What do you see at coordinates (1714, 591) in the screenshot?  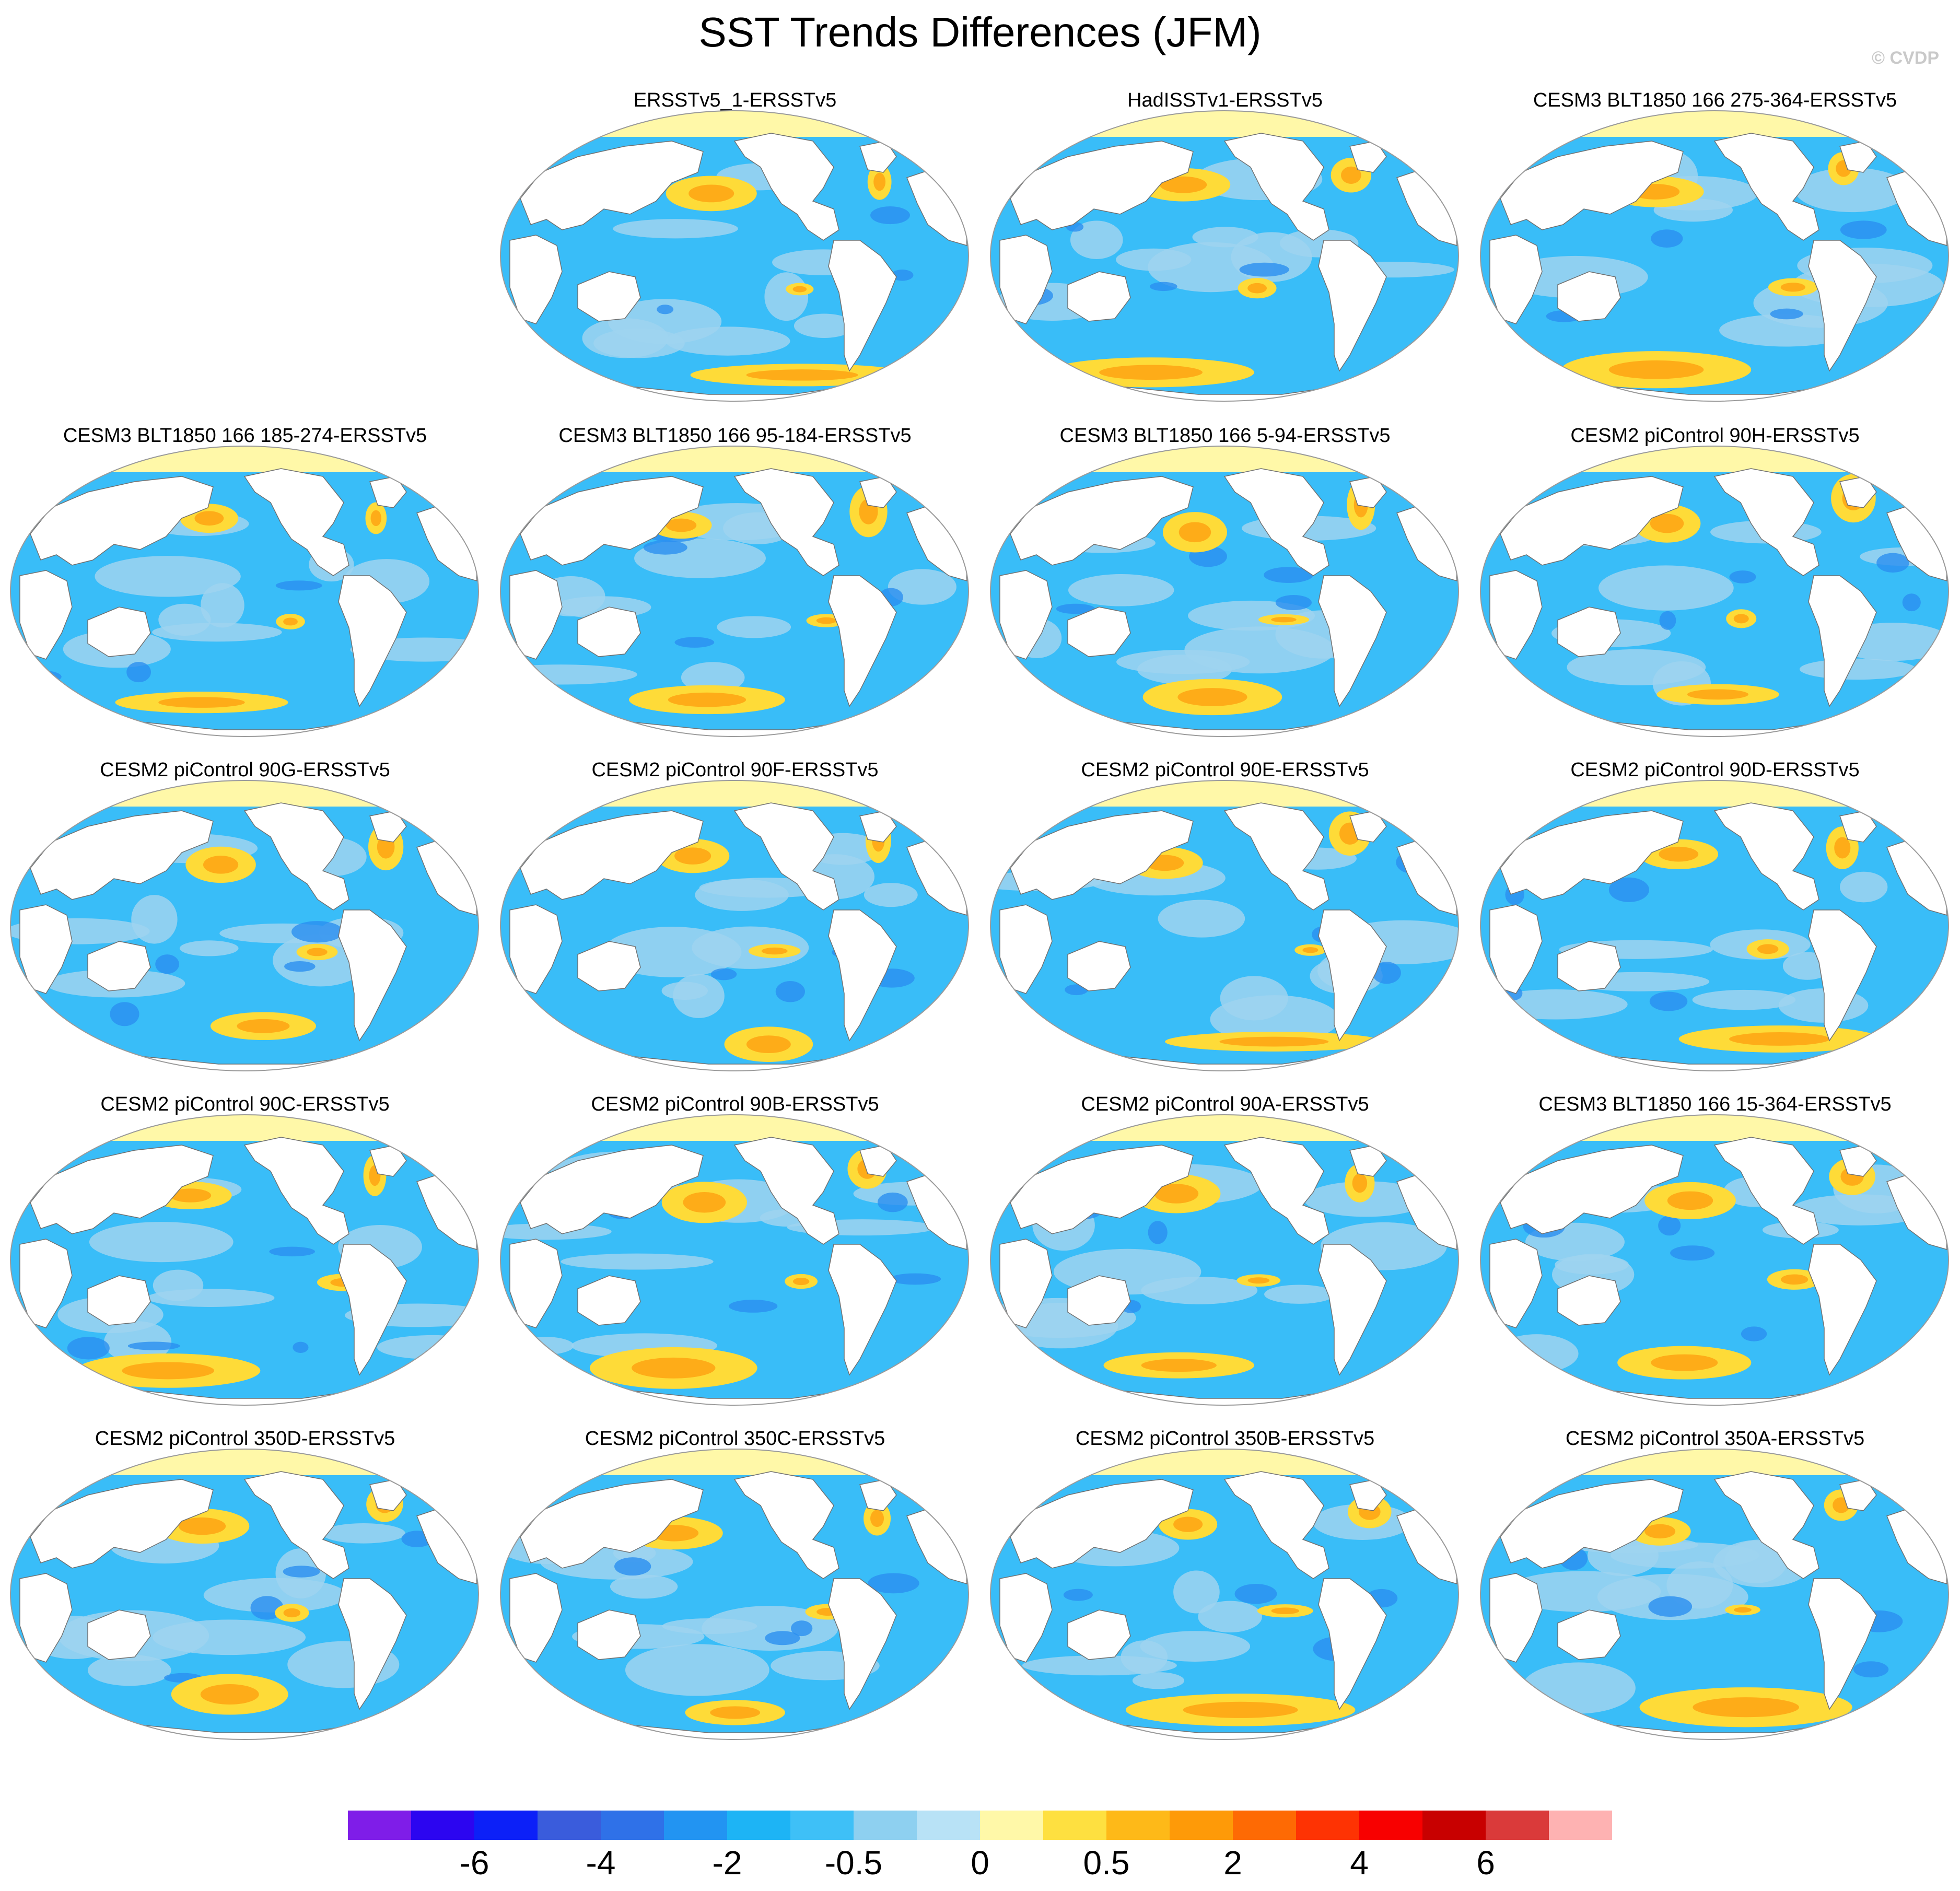 I see `world-map` at bounding box center [1714, 591].